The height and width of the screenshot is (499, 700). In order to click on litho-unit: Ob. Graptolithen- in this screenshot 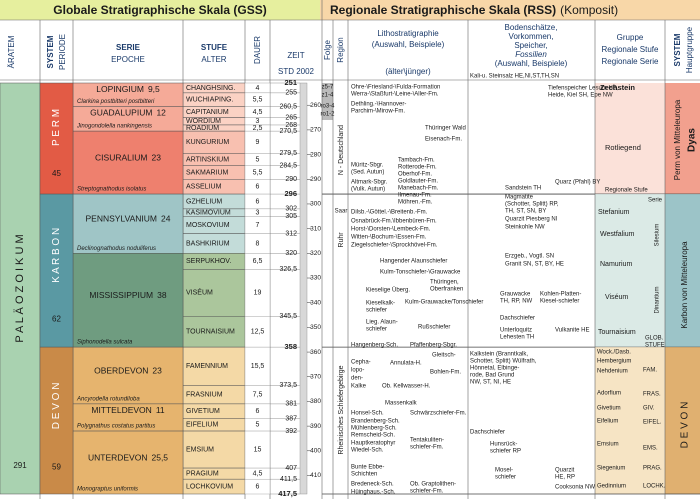, I will do `click(433, 485)`.